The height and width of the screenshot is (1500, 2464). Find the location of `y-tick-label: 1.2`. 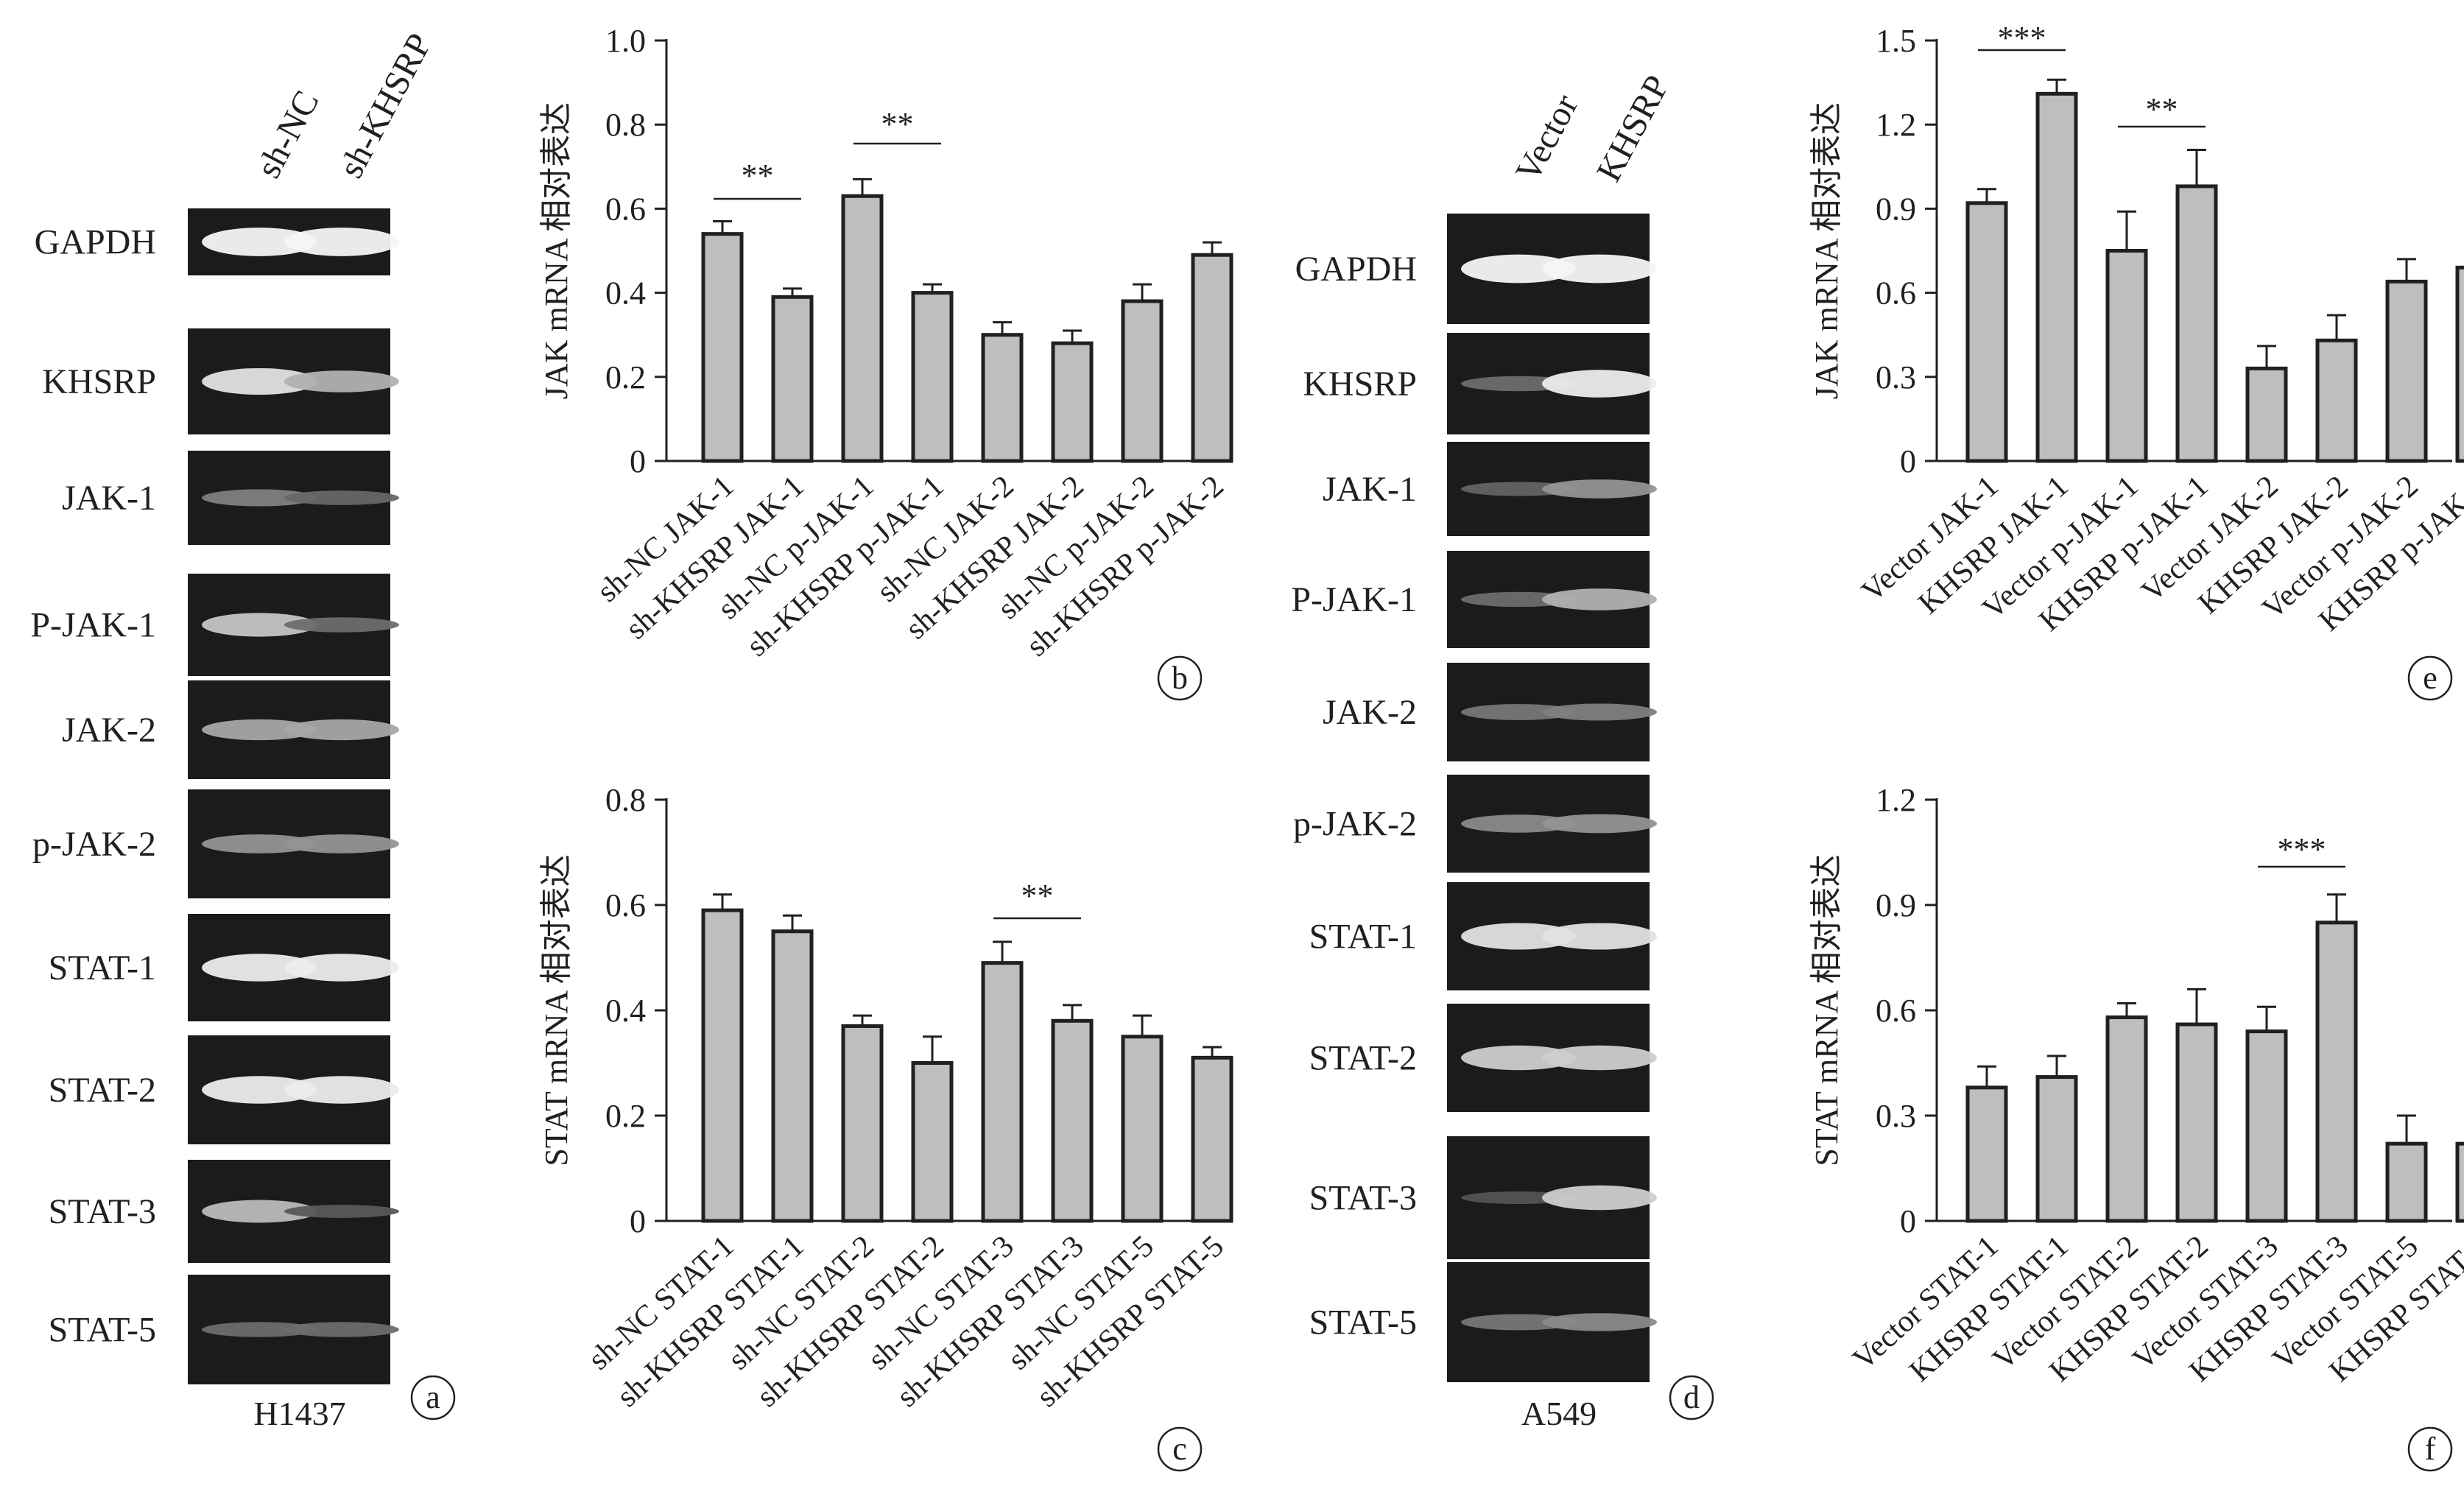

y-tick-label: 1.2 is located at coordinates (1896, 125).